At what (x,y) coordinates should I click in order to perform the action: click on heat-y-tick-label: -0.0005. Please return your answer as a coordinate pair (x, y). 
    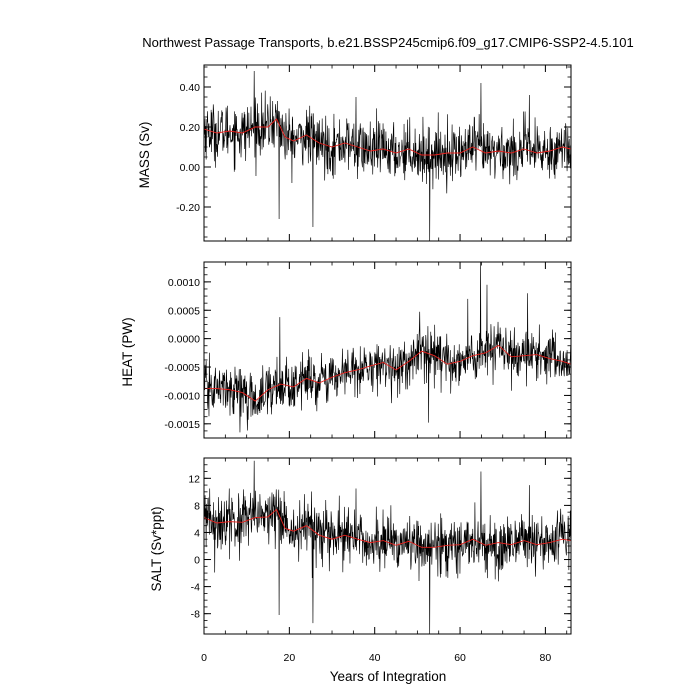
    Looking at the image, I should click on (182, 368).